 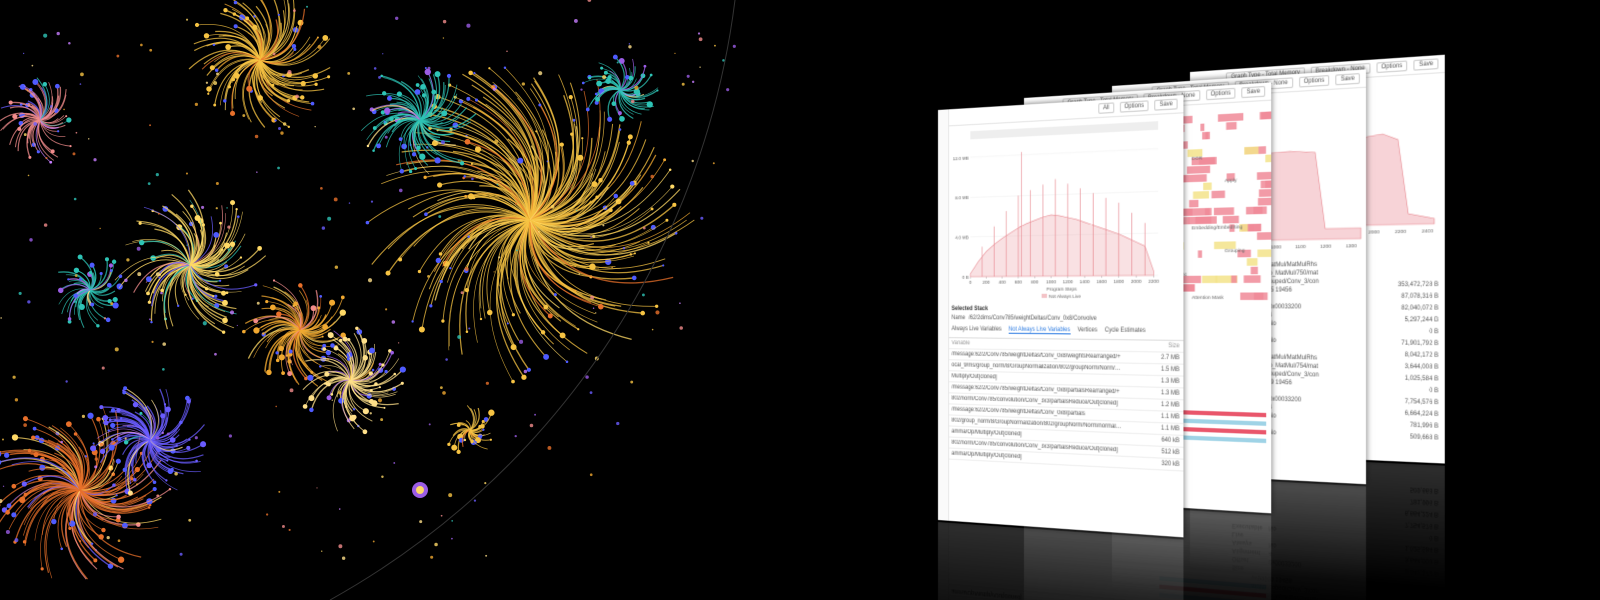 I want to click on flame-block, so click(x=1205, y=135).